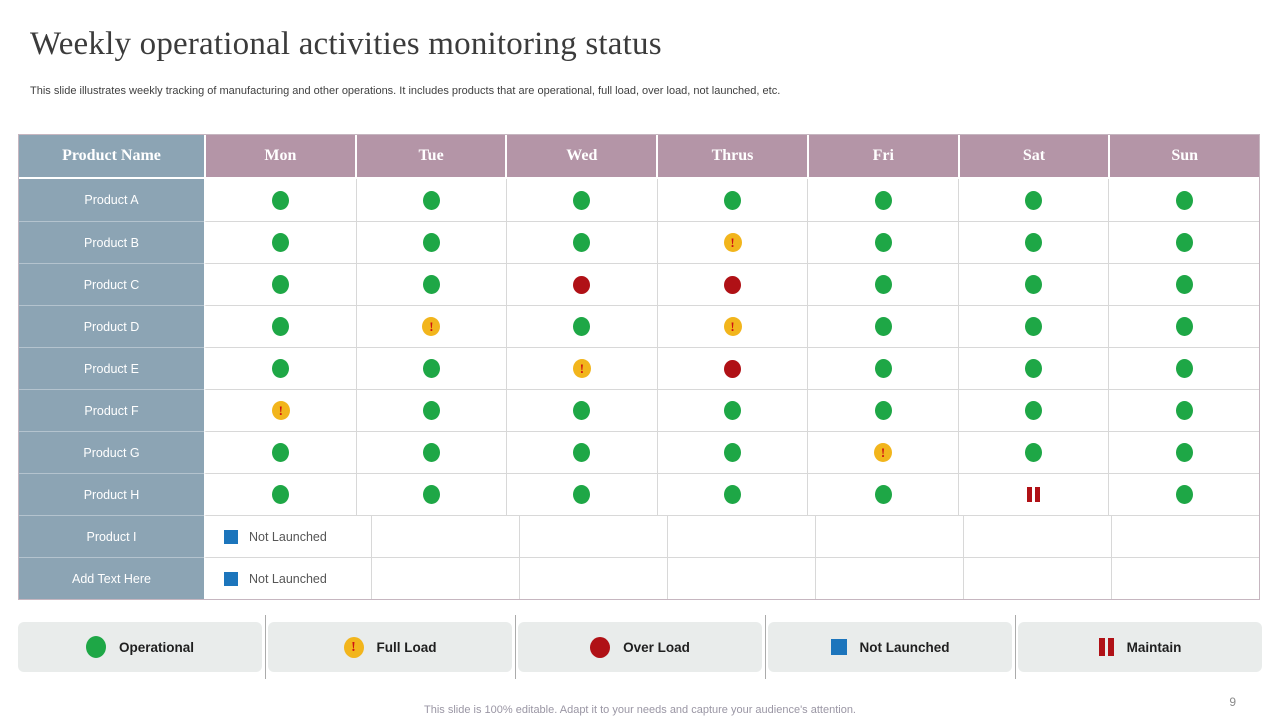  I want to click on legend-label: Maintain, so click(1154, 647).